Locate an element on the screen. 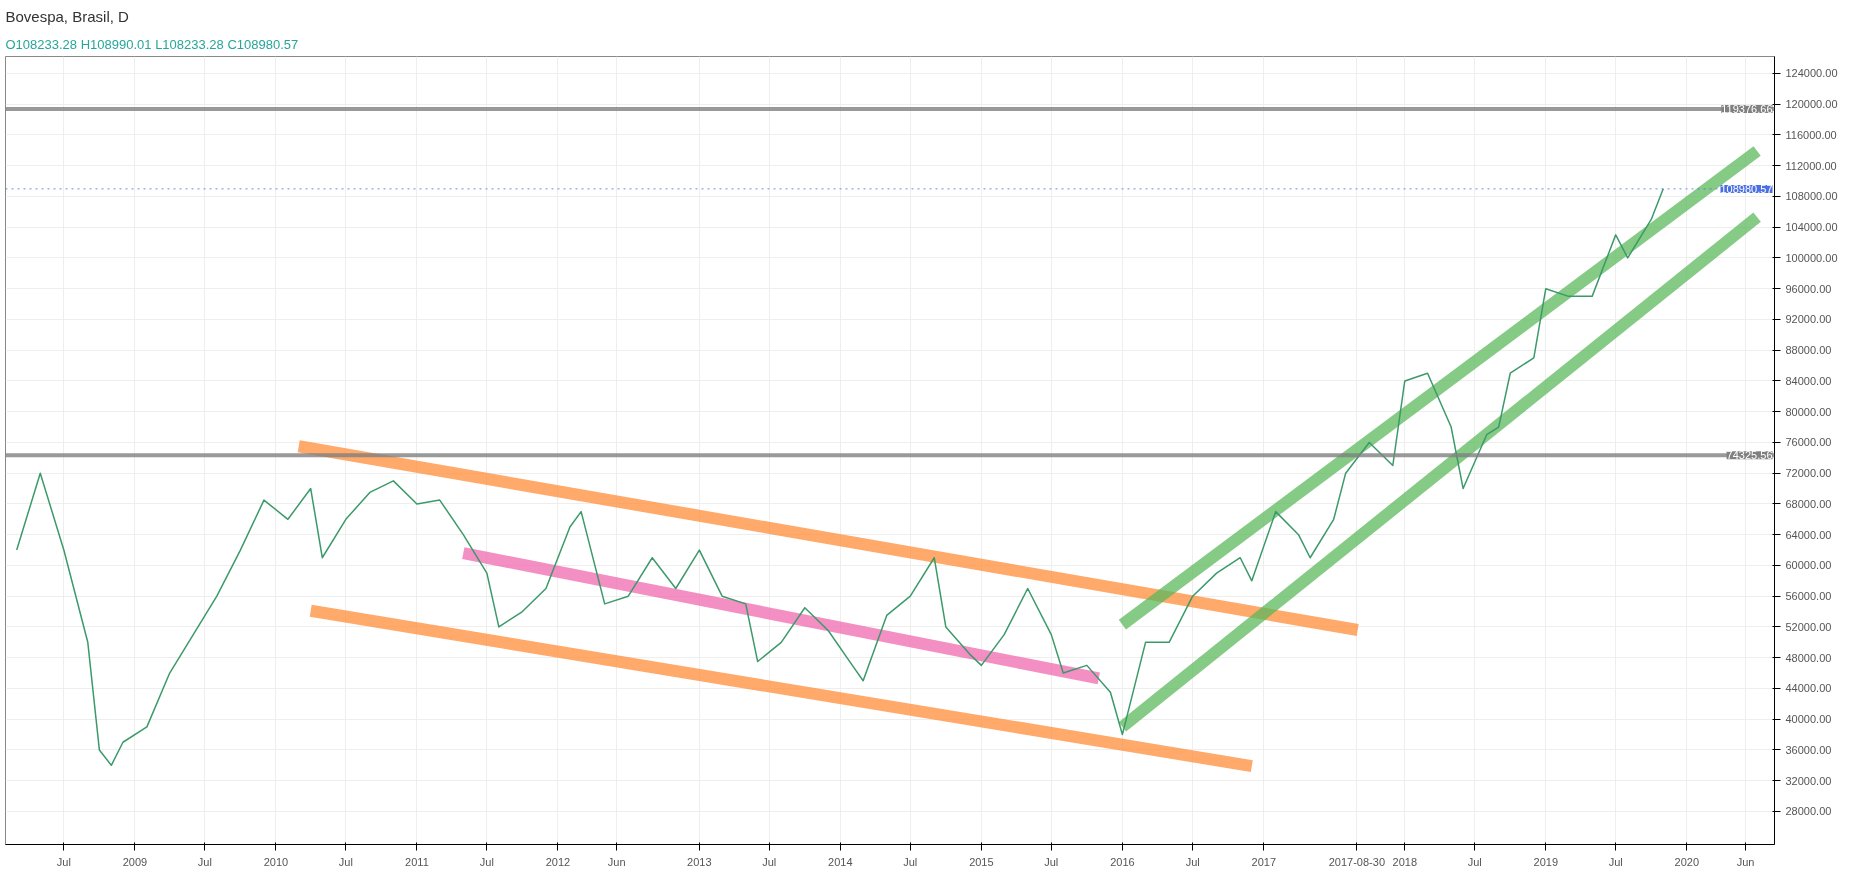  y-tick-label: 92000.00 is located at coordinates (1808, 319).